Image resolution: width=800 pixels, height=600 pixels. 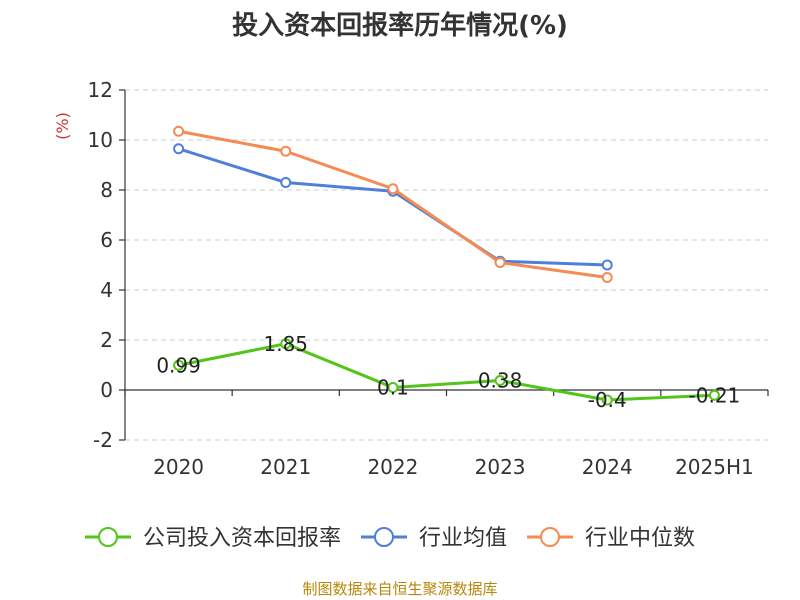 What do you see at coordinates (607, 265) in the screenshot?
I see `series-1-point-2024` at bounding box center [607, 265].